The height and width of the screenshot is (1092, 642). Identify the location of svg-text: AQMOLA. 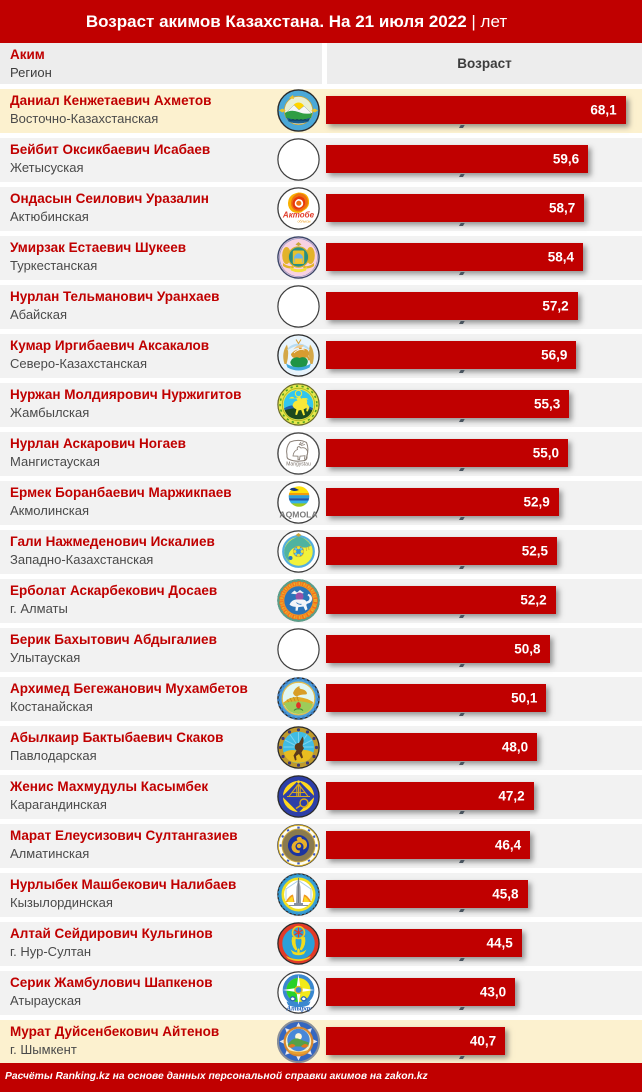
(298, 515).